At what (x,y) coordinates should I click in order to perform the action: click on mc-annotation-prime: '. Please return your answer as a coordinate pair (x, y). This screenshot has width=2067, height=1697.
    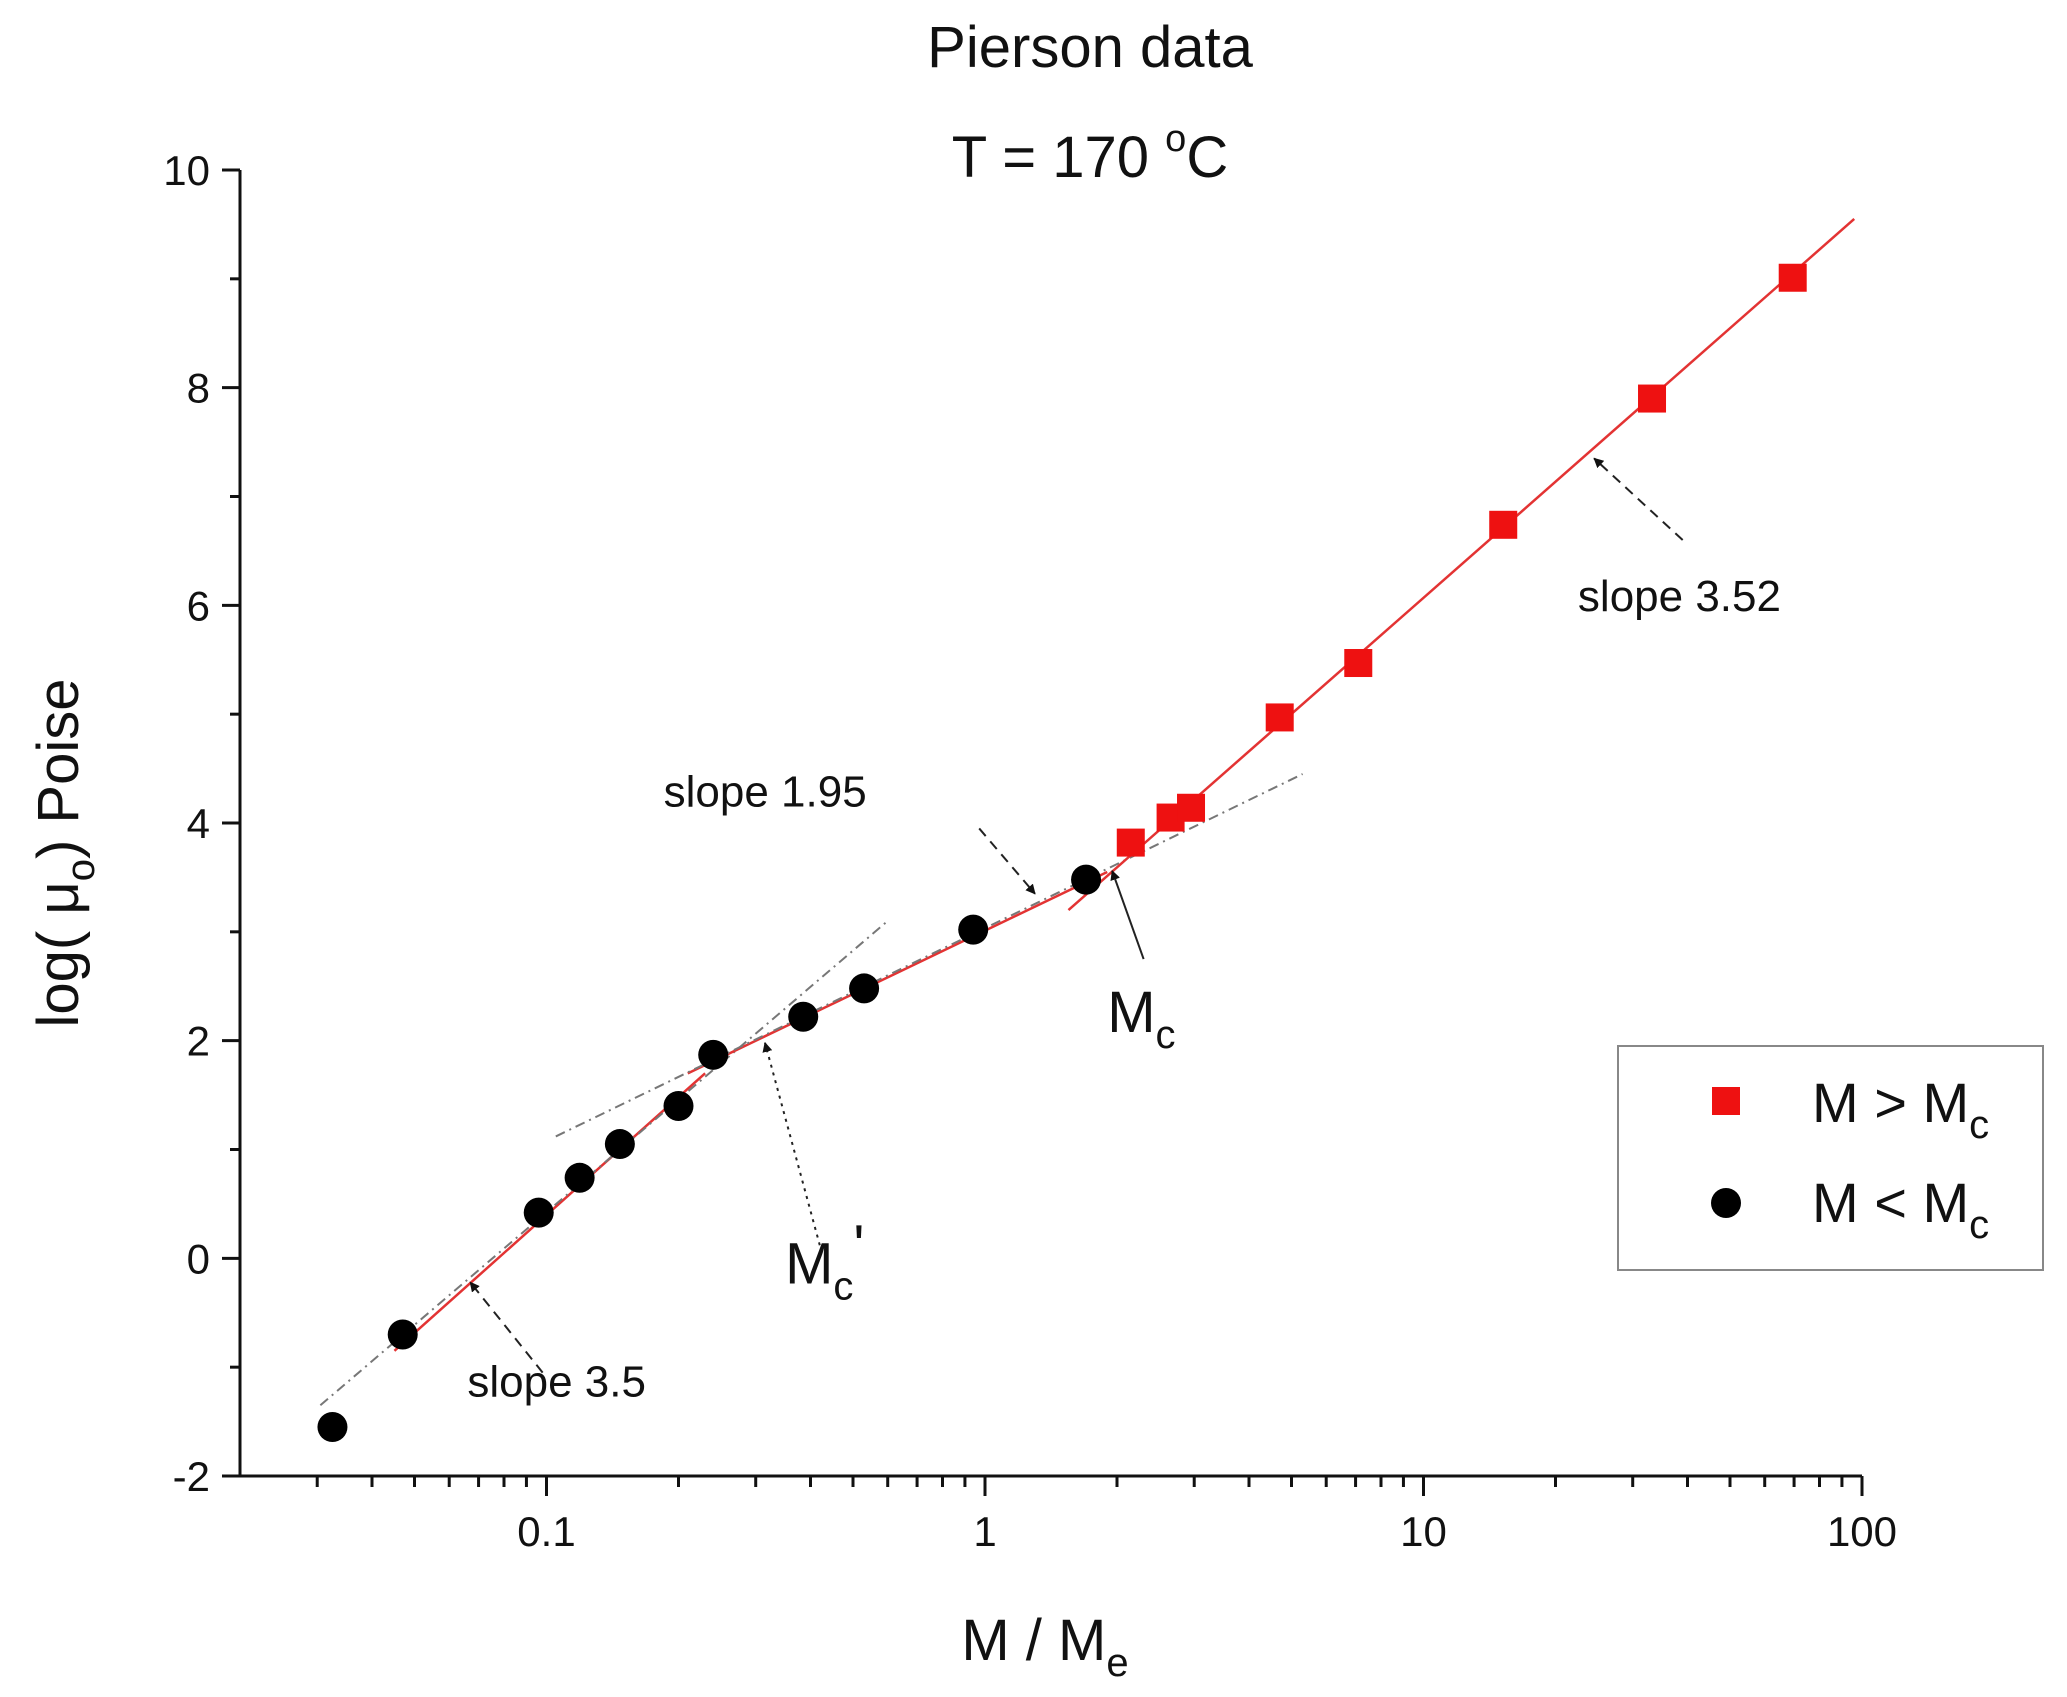
    Looking at the image, I should click on (858, 1245).